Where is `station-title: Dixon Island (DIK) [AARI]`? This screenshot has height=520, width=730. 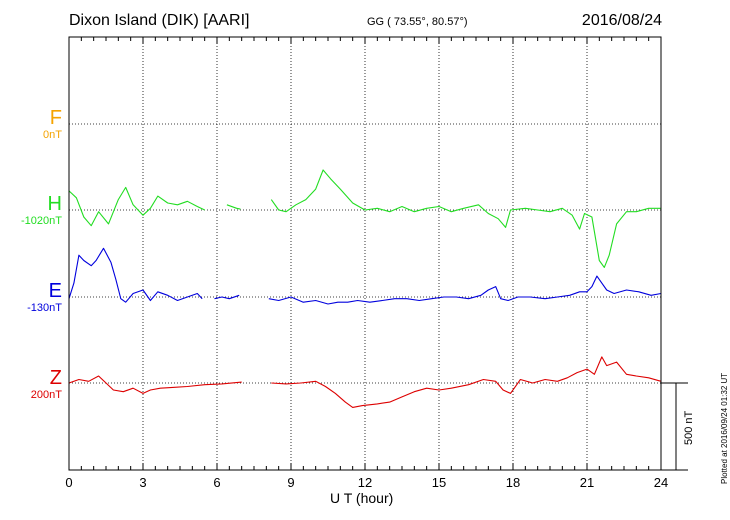
station-title: Dixon Island (DIK) [AARI] is located at coordinates (159, 20).